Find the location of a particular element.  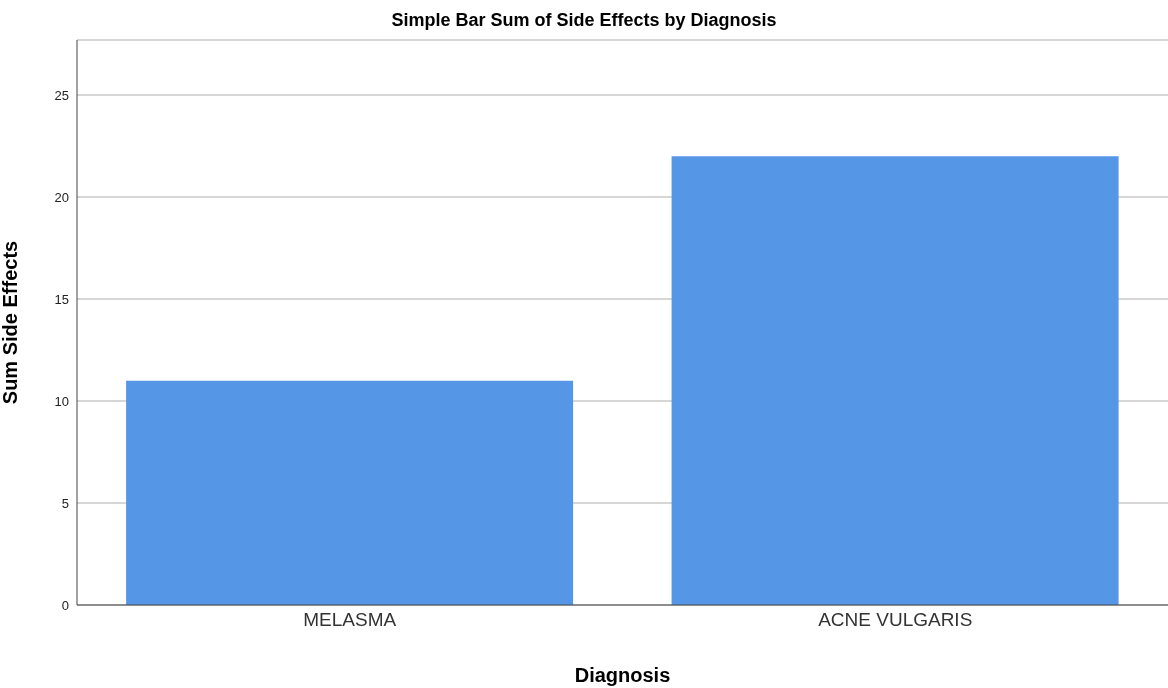

y-tick-label: 15 is located at coordinates (61, 299).